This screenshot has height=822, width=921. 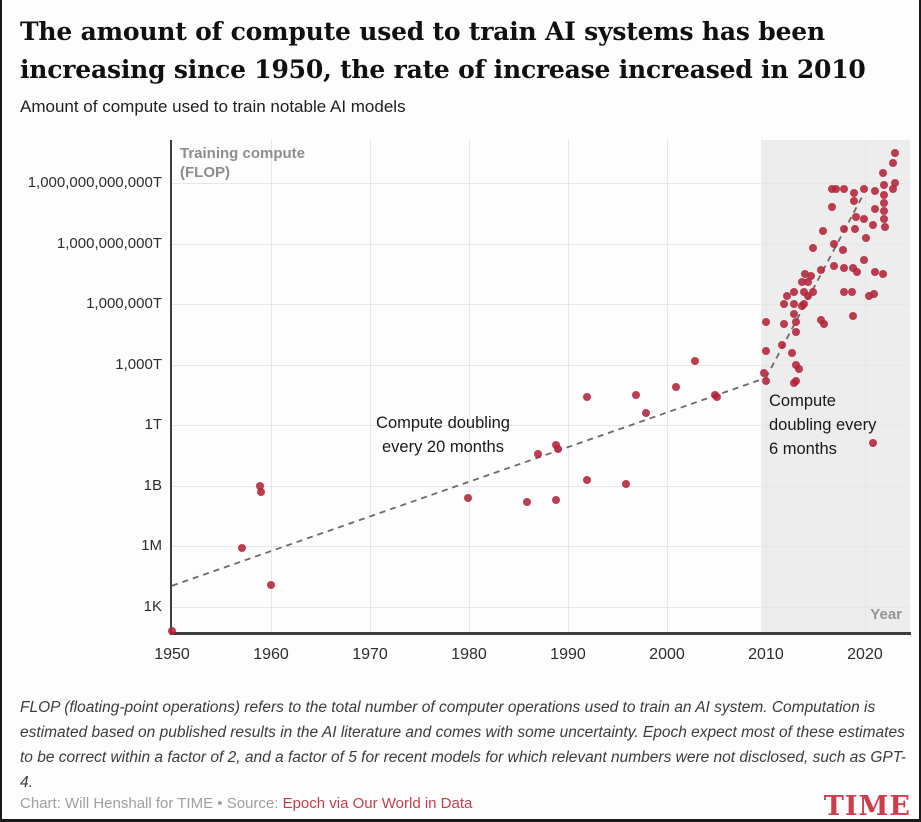 I want to click on y-axis-line, so click(x=171, y=387).